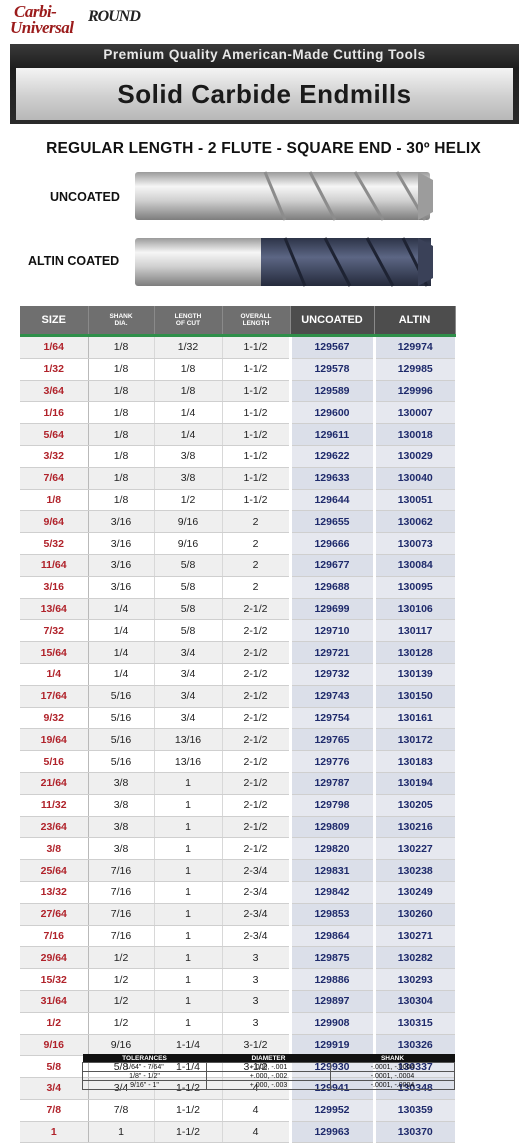 This screenshot has width=527, height=1143. What do you see at coordinates (331, 456) in the screenshot?
I see `cell-uncoated-edp: 129622` at bounding box center [331, 456].